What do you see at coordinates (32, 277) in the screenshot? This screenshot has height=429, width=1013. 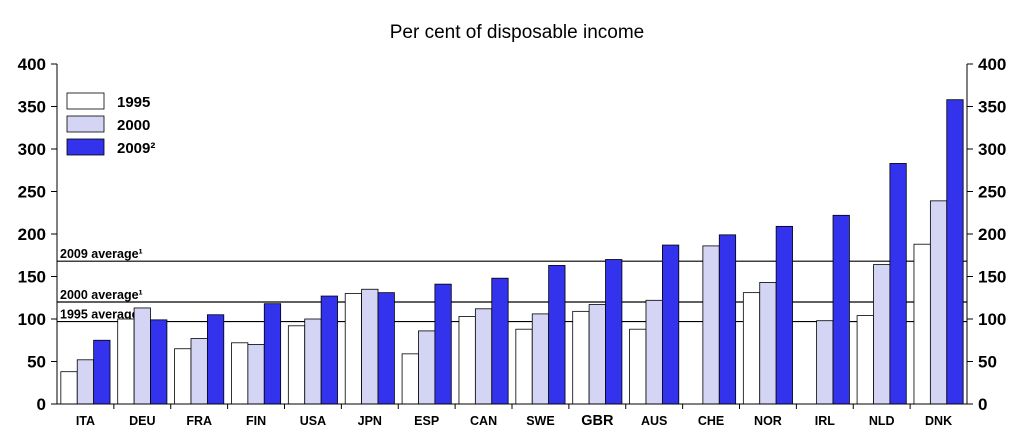 I see `y-tick-label-left: 150` at bounding box center [32, 277].